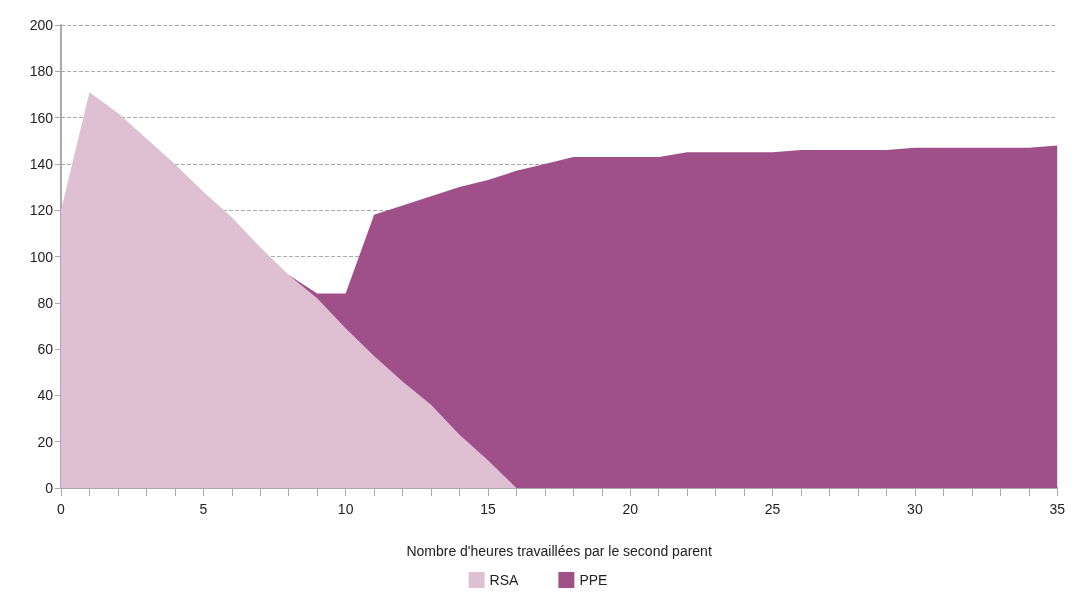 Image resolution: width=1076 pixels, height=603 pixels. Describe the element at coordinates (41, 163) in the screenshot. I see `y-tick-label: 140` at that location.